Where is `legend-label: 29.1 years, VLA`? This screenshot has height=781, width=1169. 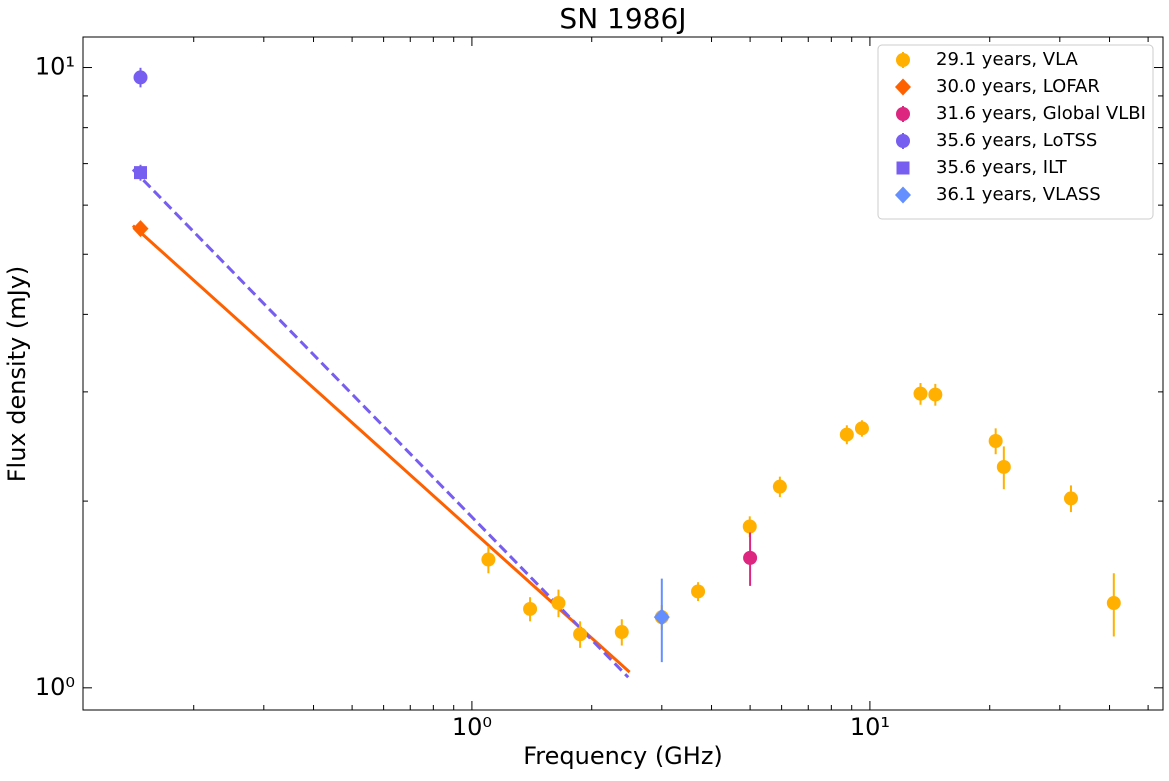
legend-label: 29.1 years, VLA is located at coordinates (1007, 59).